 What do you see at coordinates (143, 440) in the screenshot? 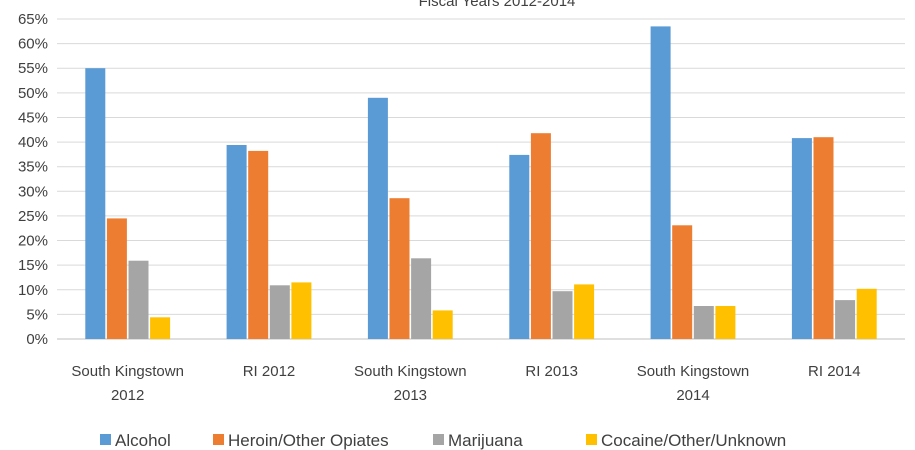
I see `legend-label: Alcohol` at bounding box center [143, 440].